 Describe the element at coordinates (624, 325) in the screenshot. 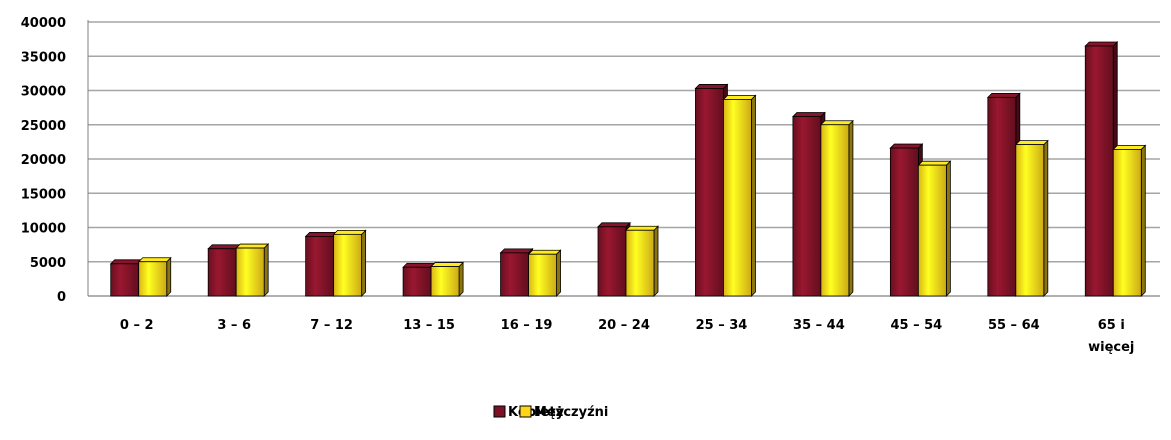

I see `x-tick-label: 20 – 24` at that location.